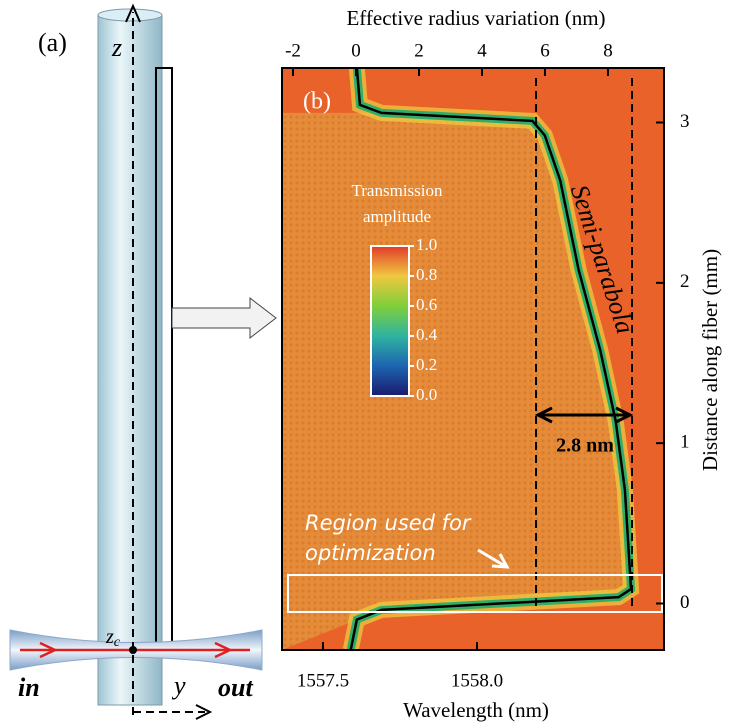 The width and height of the screenshot is (731, 728). What do you see at coordinates (317, 102) in the screenshot?
I see `panel-label: (b)` at bounding box center [317, 102].